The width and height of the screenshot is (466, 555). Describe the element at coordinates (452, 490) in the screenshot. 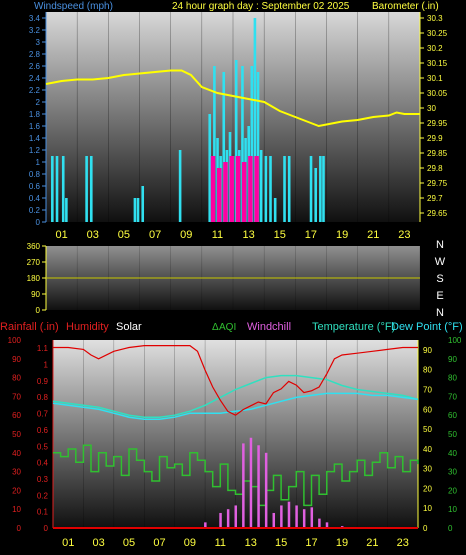

I see `solar-tick-label: 20` at that location.